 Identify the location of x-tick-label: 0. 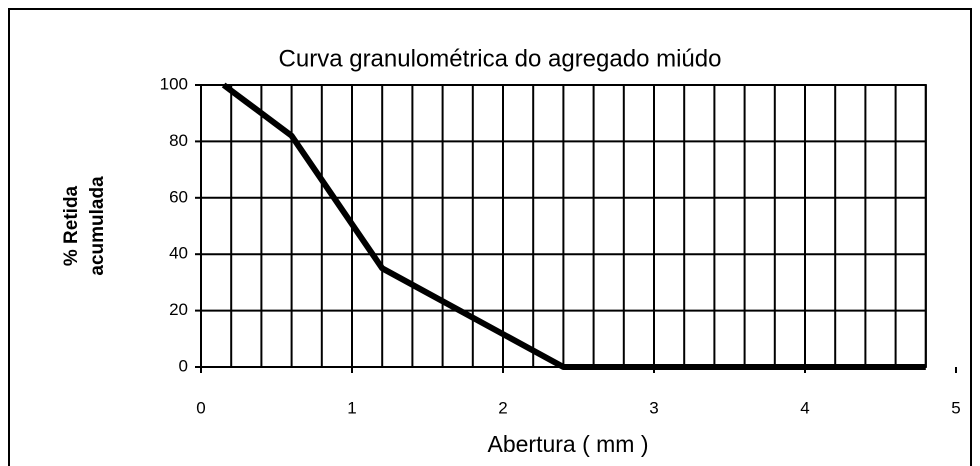
(200, 407).